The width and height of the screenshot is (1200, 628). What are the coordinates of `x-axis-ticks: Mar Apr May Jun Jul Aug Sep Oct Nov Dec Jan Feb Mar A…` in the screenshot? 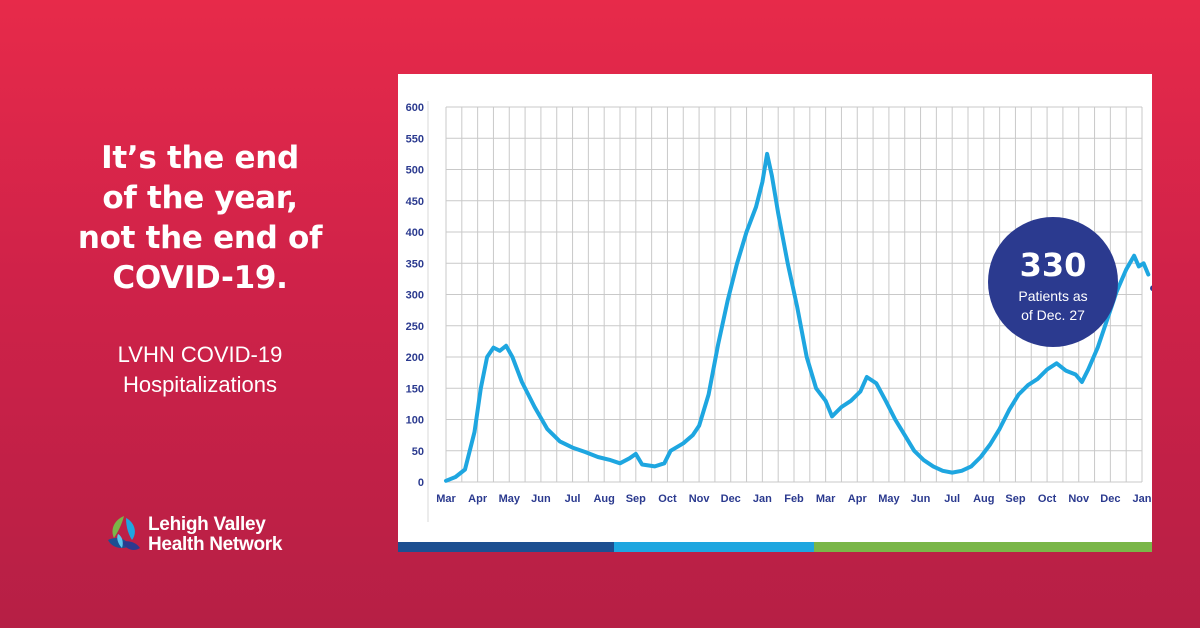 It's located at (794, 499).